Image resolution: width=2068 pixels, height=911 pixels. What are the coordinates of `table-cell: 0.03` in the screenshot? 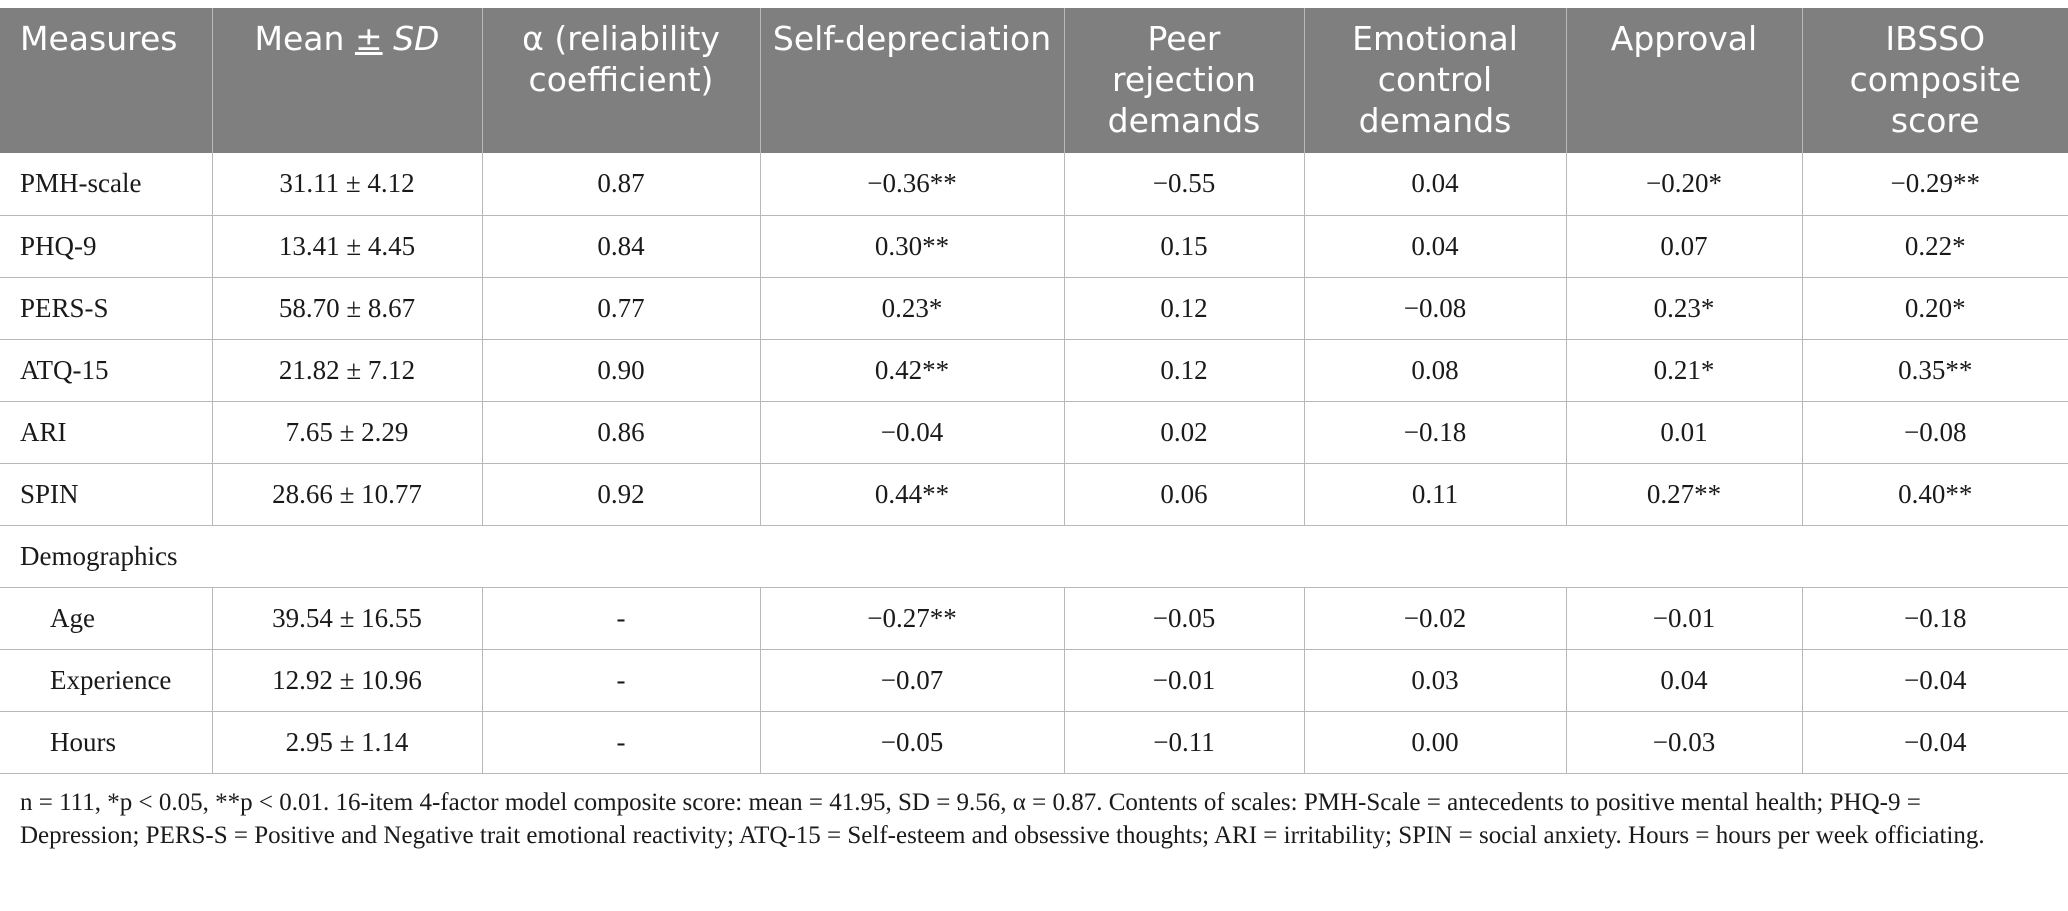 It's located at (1435, 680).